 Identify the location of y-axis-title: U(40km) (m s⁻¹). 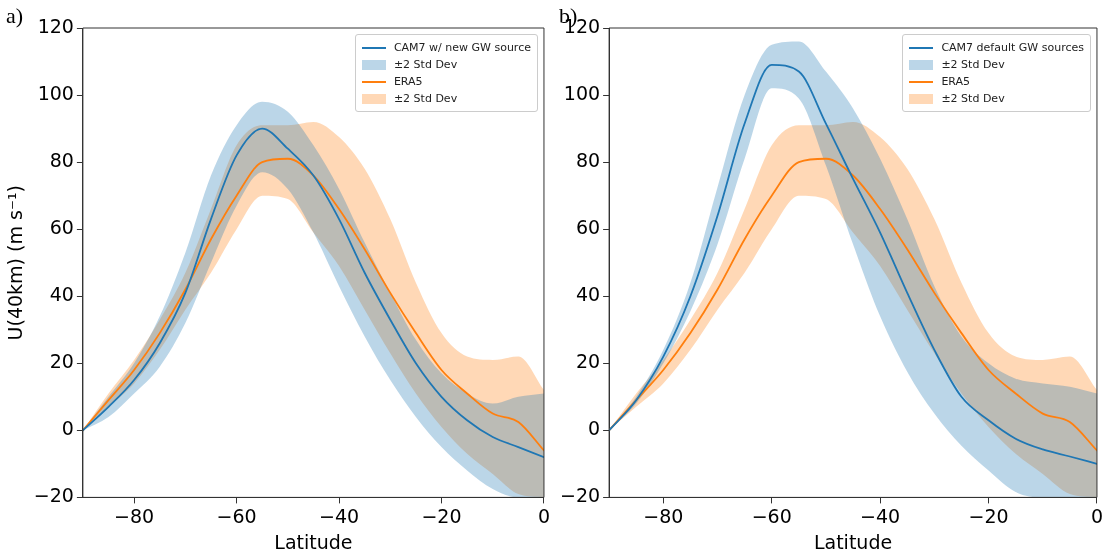
(15, 263).